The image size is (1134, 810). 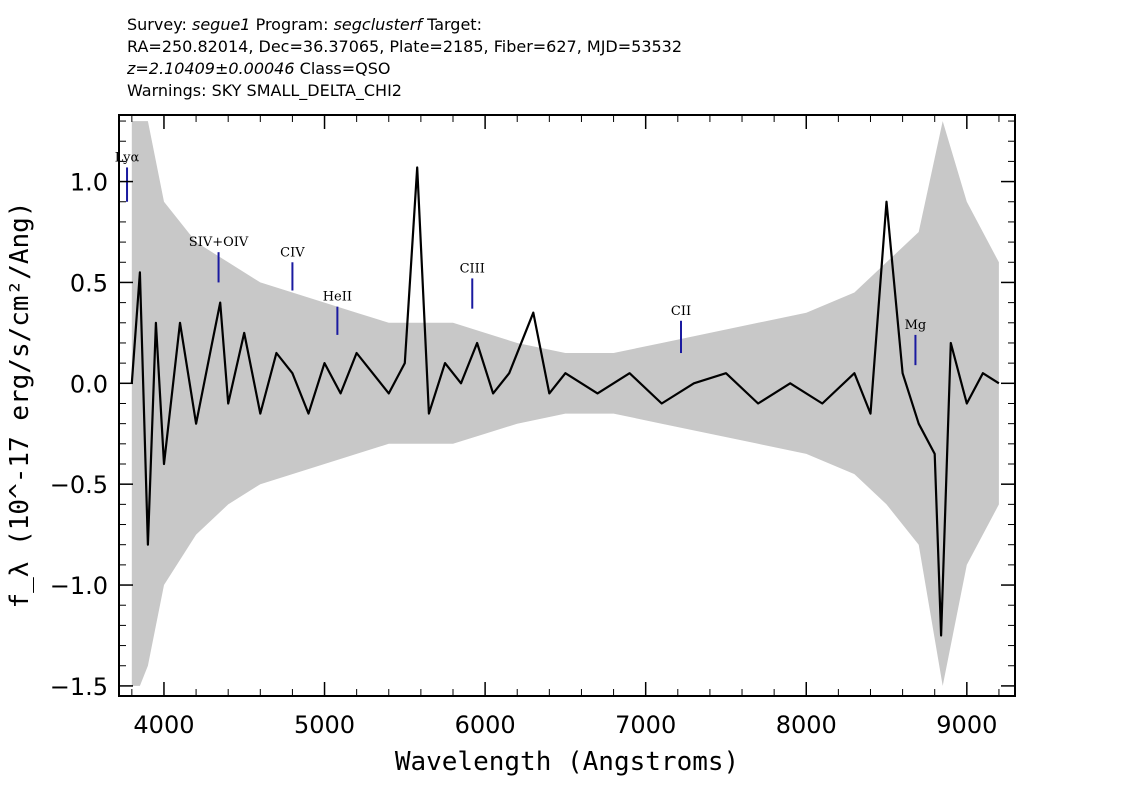 I want to click on line-label-civ: CIV, so click(x=292, y=252).